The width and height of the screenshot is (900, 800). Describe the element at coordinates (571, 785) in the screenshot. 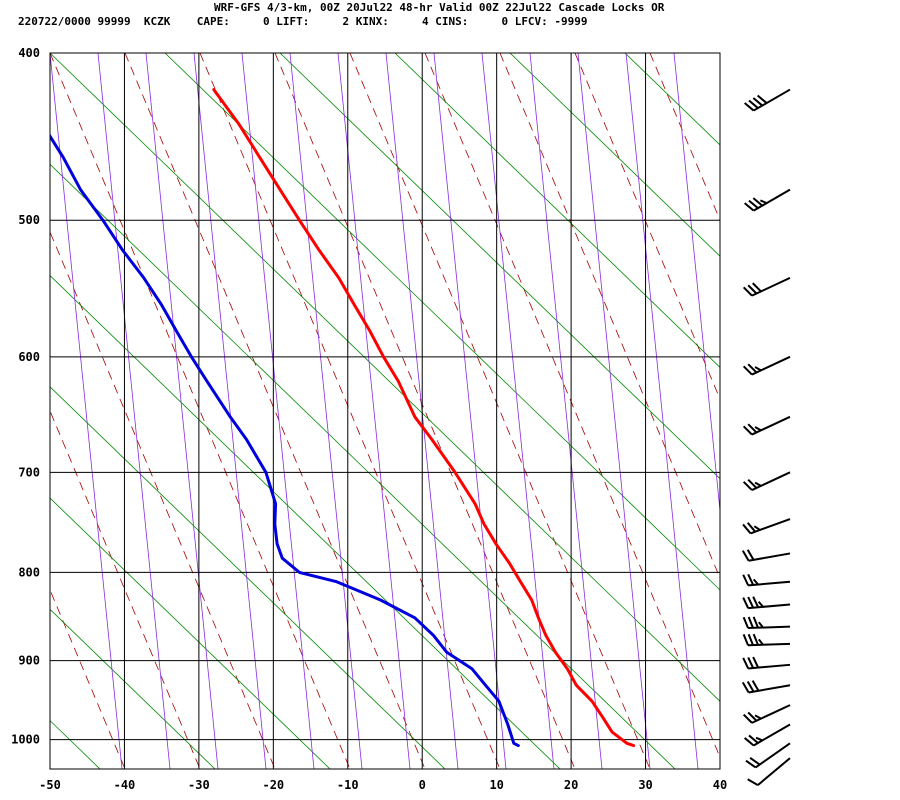

I see `x-tick-label: 20` at that location.